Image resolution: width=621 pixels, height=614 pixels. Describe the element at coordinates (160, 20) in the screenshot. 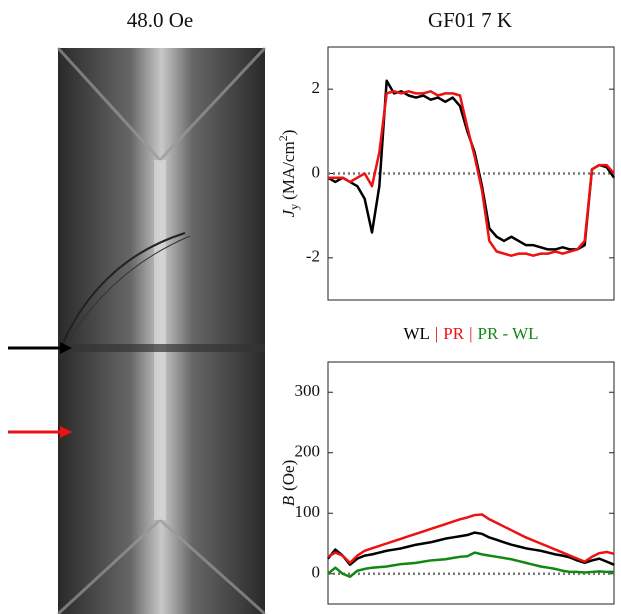

I see `image-title: 48.0 Oe` at that location.